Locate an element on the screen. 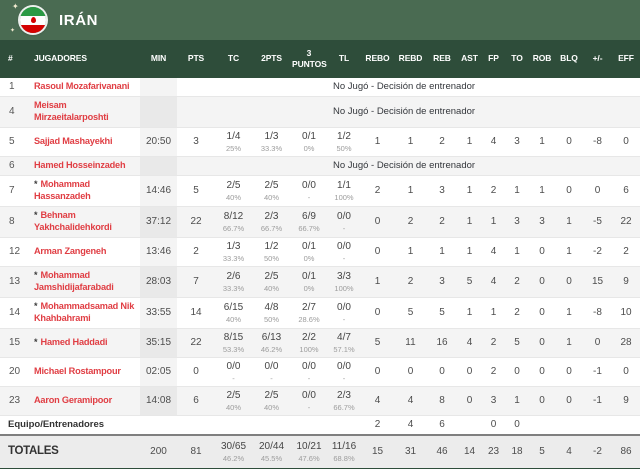 This screenshot has width=640, height=469. stat-total-p2: 20/44 45.5% is located at coordinates (271, 451).